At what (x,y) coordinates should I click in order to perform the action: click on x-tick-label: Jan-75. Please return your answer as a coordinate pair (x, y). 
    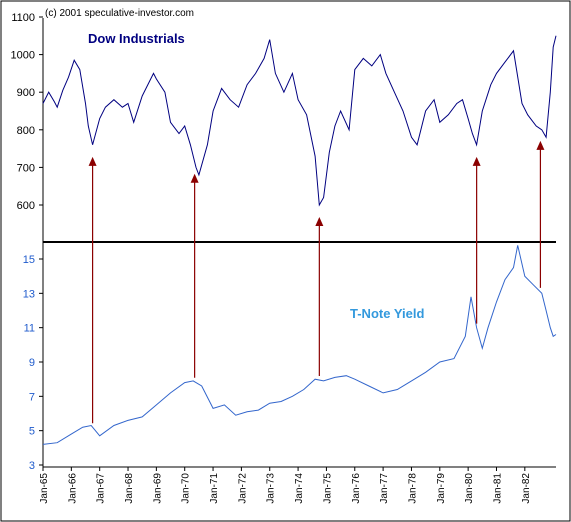
    Looking at the image, I should click on (327, 488).